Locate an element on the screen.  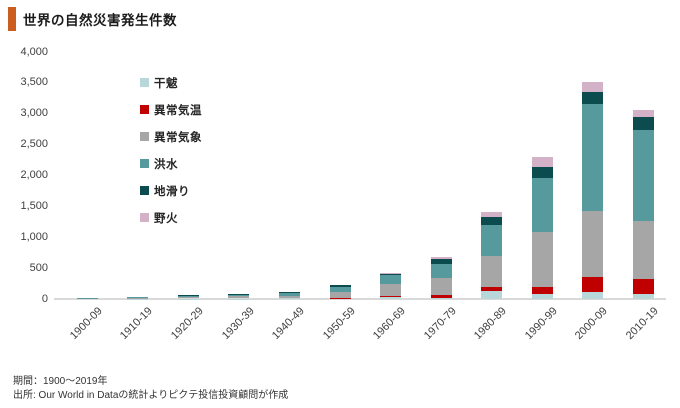
footer-period: 期間：1900～2019年 is located at coordinates (60, 381).